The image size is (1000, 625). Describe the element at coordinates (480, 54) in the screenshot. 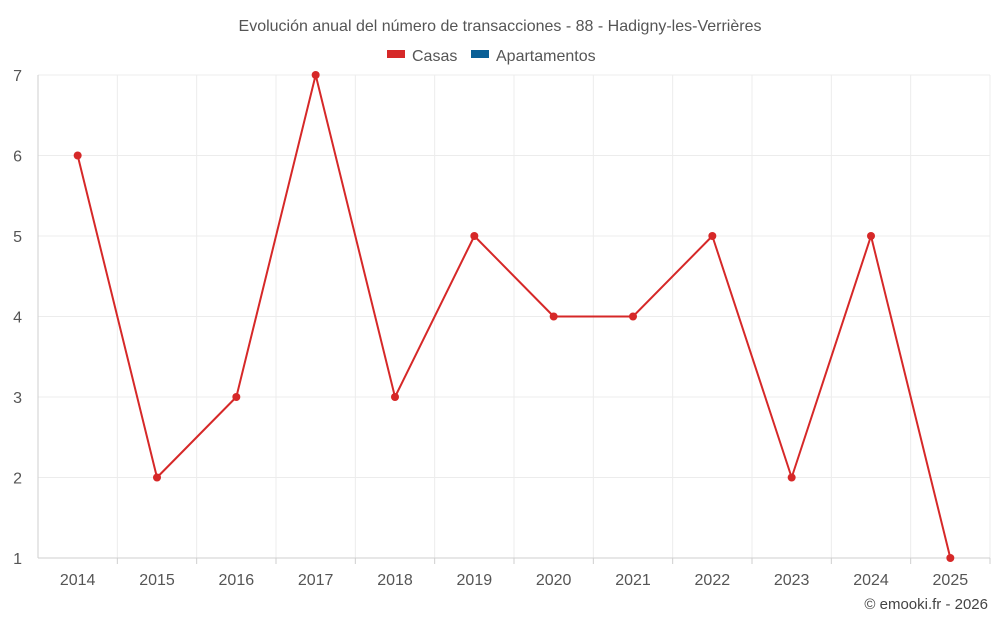

I see `legend-swatch-apartamentos` at that location.